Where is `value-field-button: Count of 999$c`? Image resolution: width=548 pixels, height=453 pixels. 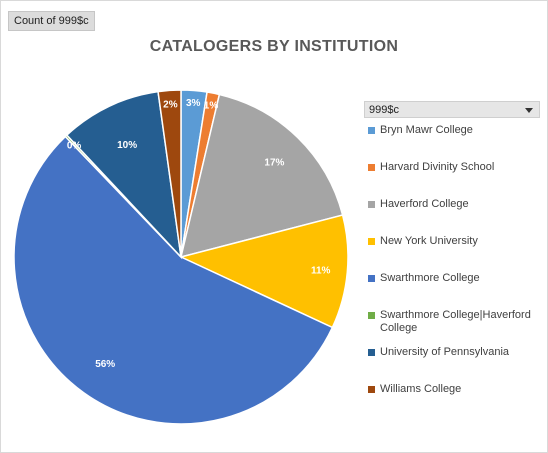 value-field-button: Count of 999$c is located at coordinates (51, 21).